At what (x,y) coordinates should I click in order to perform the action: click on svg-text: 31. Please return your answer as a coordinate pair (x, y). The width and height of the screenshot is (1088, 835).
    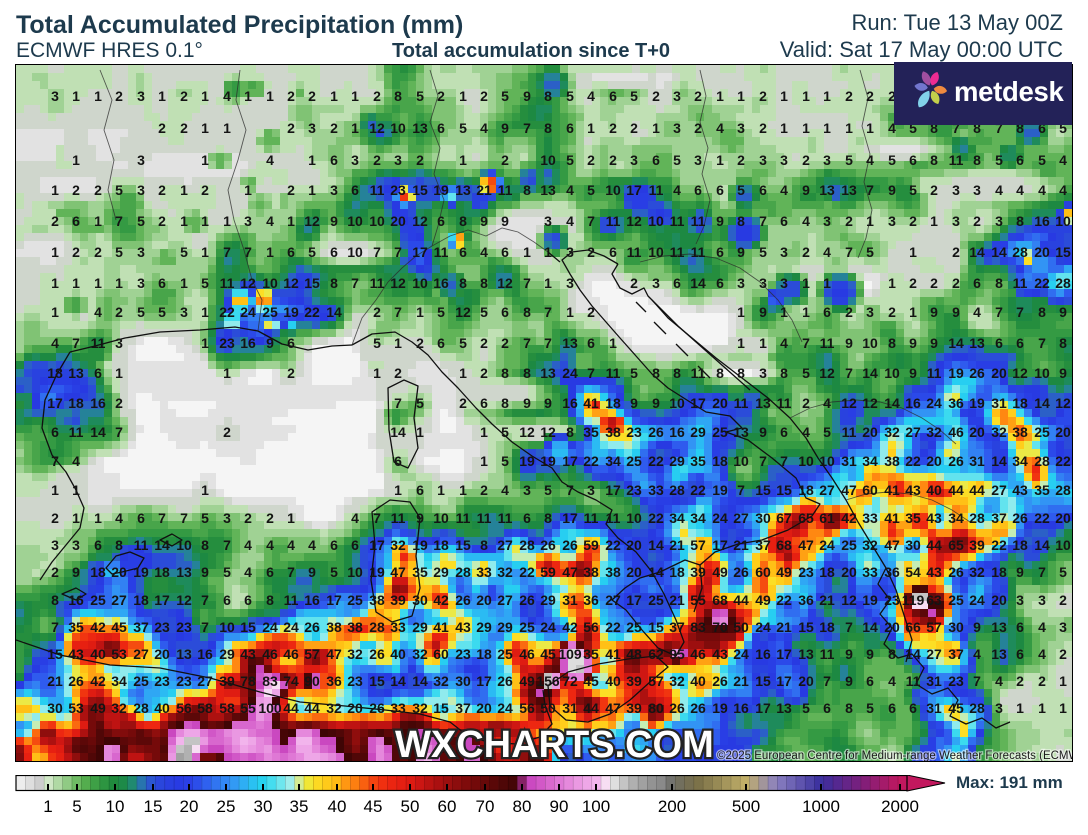
    Looking at the image, I should click on (934, 708).